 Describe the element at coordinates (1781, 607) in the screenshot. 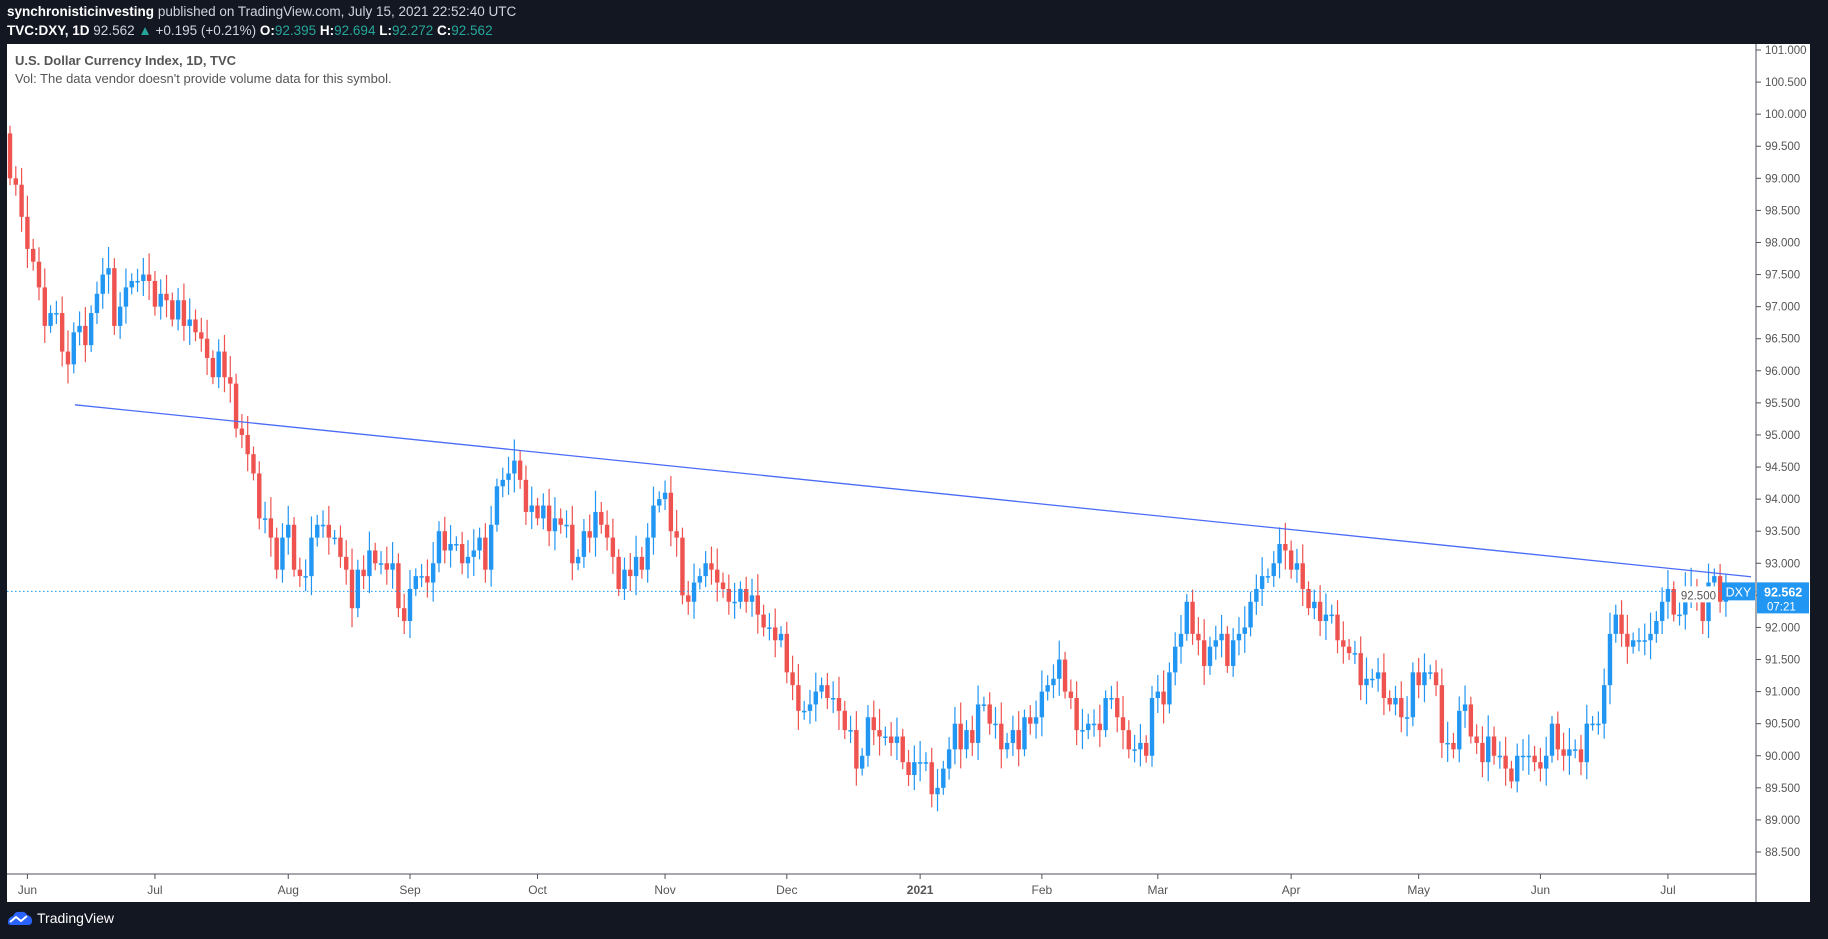

I see `bar-countdown: 07:21` at that location.